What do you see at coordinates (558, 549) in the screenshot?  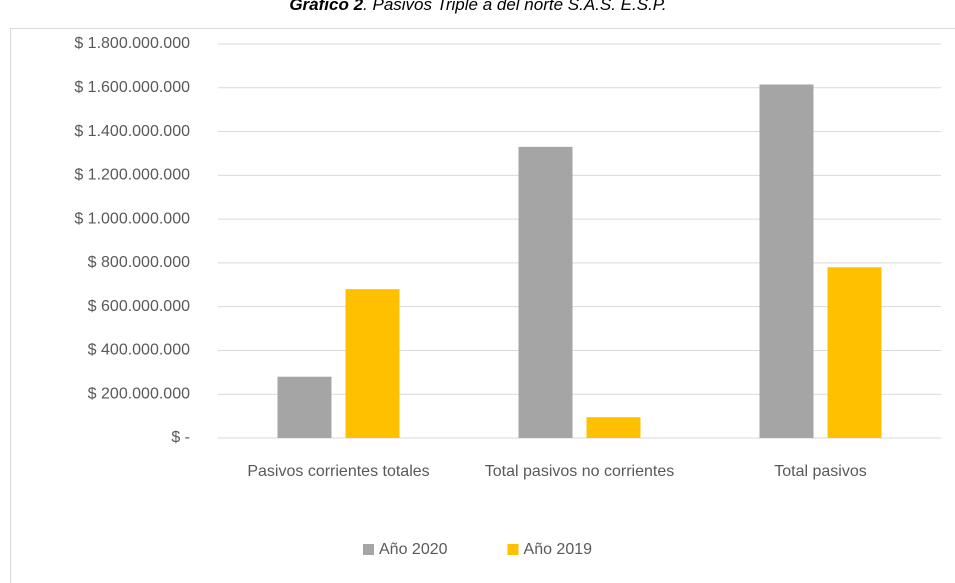 I see `legend-label: Año 2019` at bounding box center [558, 549].